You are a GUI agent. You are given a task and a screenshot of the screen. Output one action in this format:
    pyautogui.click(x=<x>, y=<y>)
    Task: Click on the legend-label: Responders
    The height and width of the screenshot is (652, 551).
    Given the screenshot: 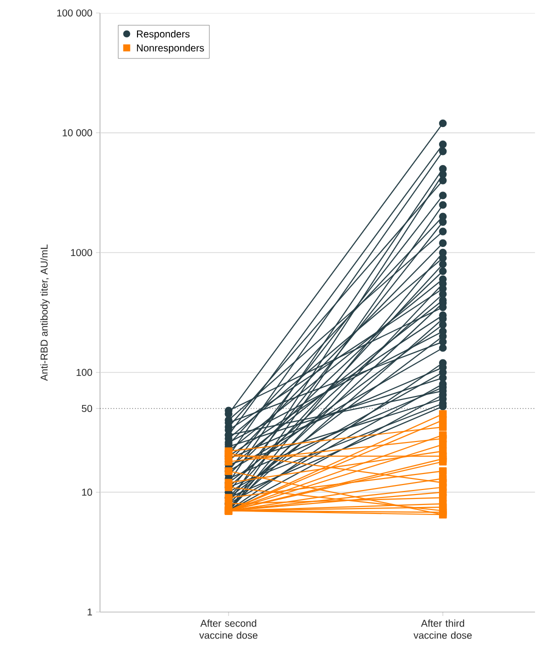 What is the action you would take?
    pyautogui.click(x=163, y=35)
    